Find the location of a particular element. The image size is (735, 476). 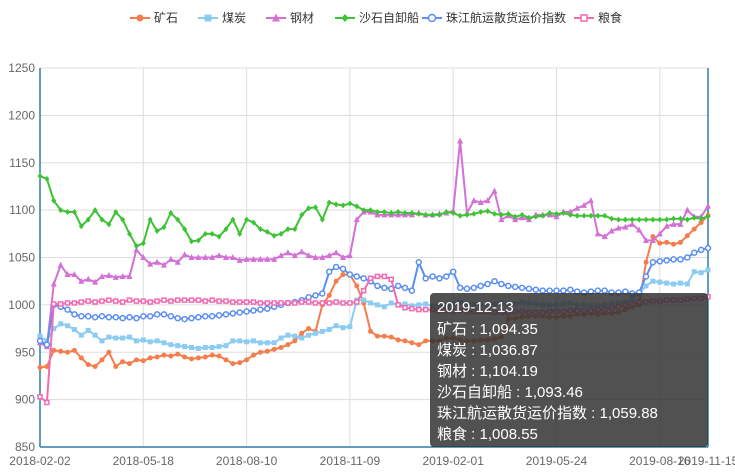

legend-item: 煤炭 is located at coordinates (222, 18).